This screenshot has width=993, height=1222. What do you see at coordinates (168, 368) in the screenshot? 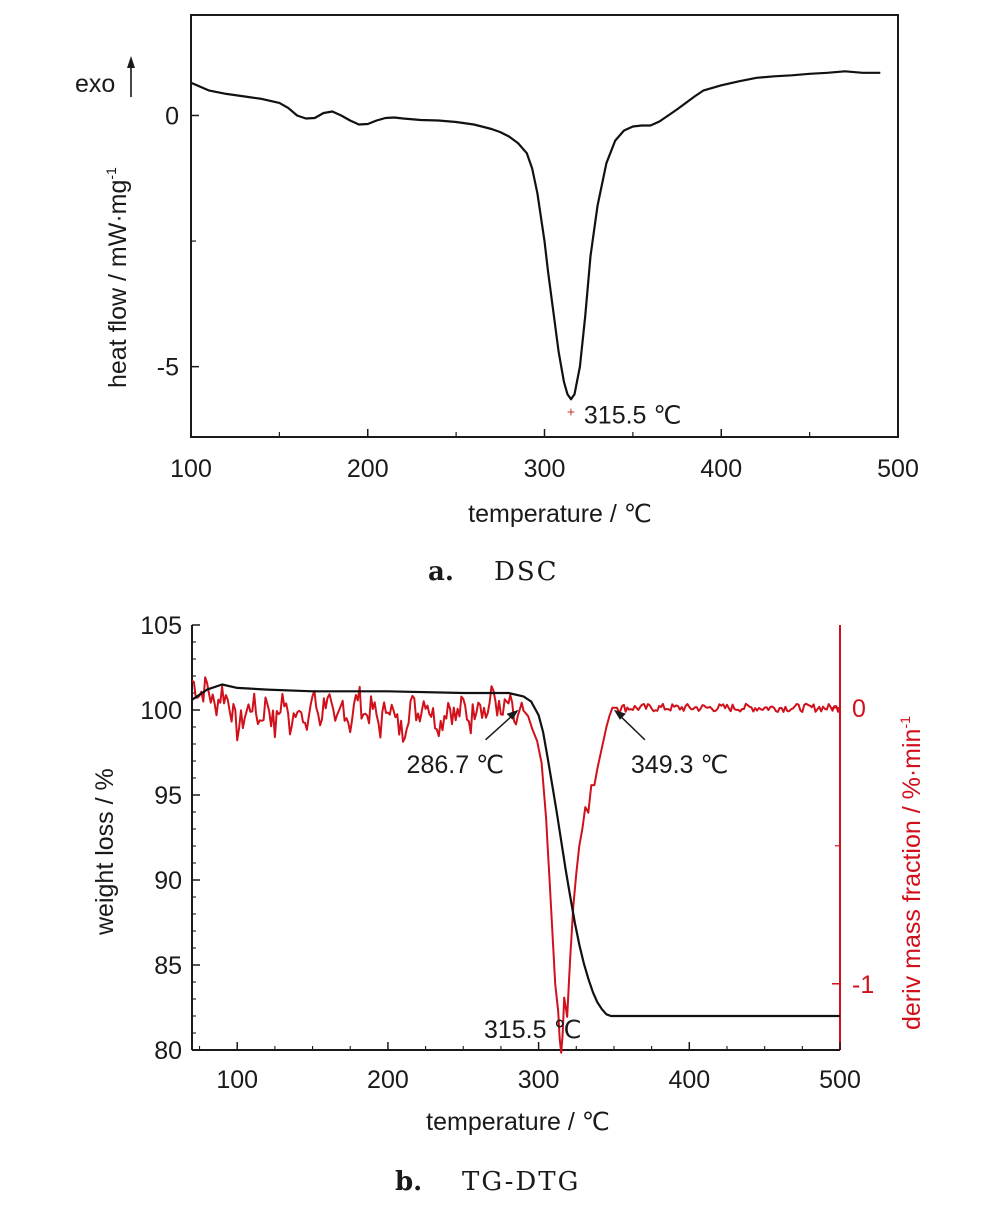
I see `dsc-y-tick-label: -5` at bounding box center [168, 368].